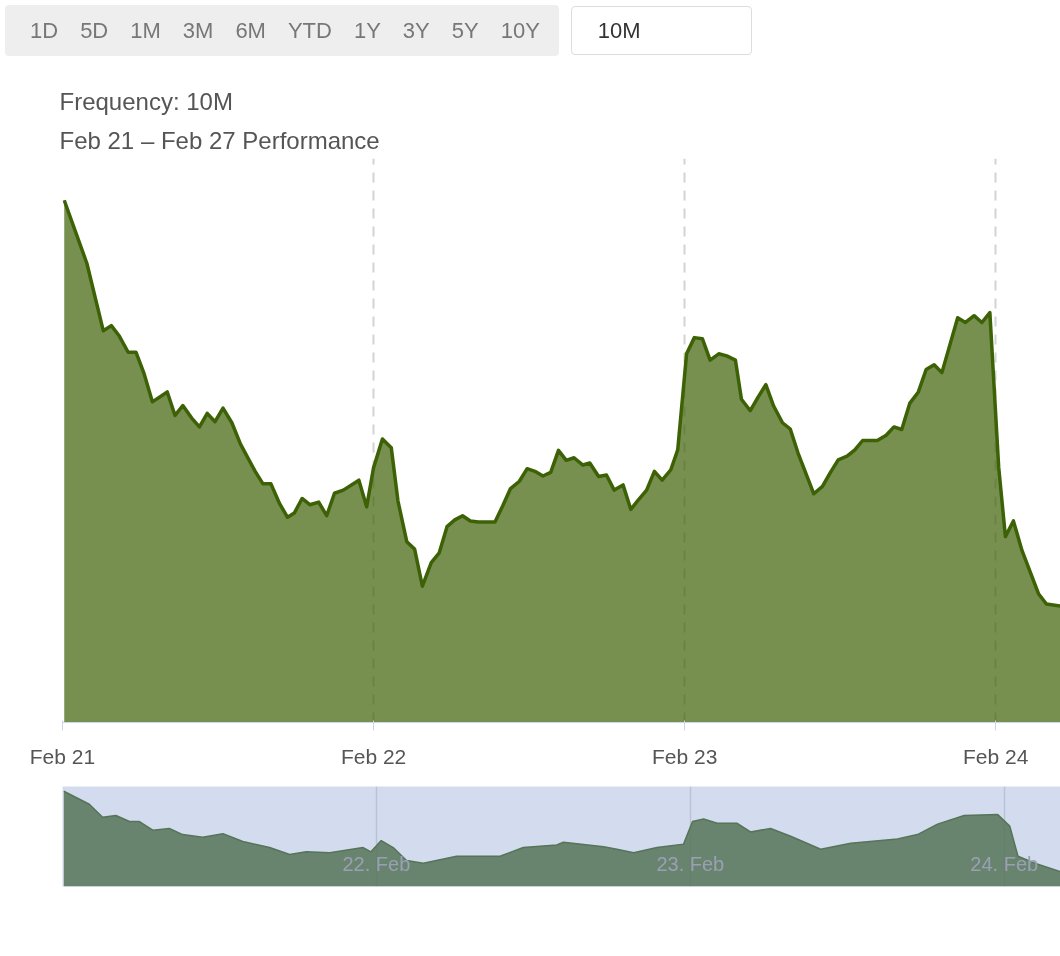 Image resolution: width=1060 pixels, height=956 pixels. I want to click on text: 5D, so click(94, 31).